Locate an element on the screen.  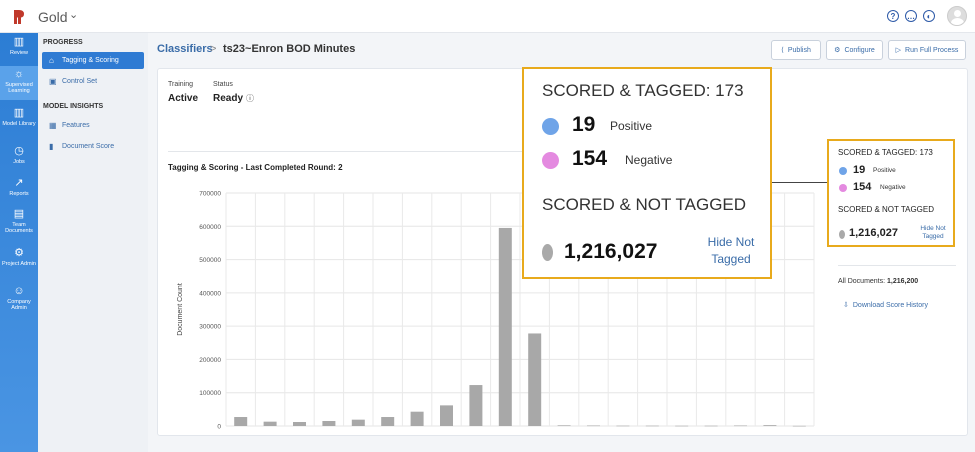
lightbulb-icon: ☼ is located at coordinates (19, 74).